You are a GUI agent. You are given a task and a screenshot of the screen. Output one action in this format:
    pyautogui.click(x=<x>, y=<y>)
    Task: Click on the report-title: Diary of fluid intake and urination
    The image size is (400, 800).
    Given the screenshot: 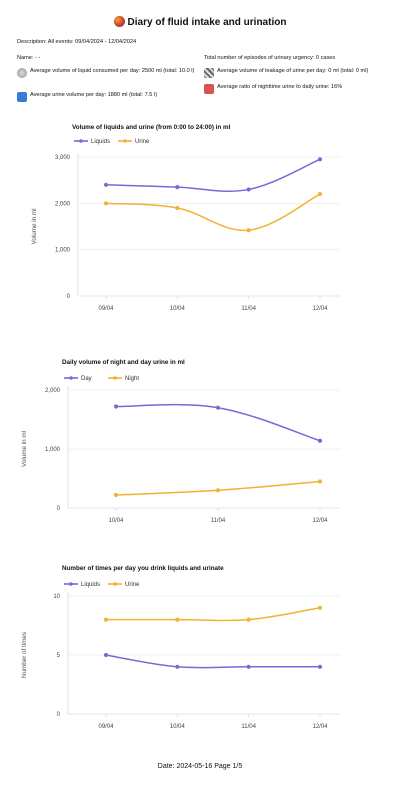 What is the action you would take?
    pyautogui.click(x=207, y=22)
    